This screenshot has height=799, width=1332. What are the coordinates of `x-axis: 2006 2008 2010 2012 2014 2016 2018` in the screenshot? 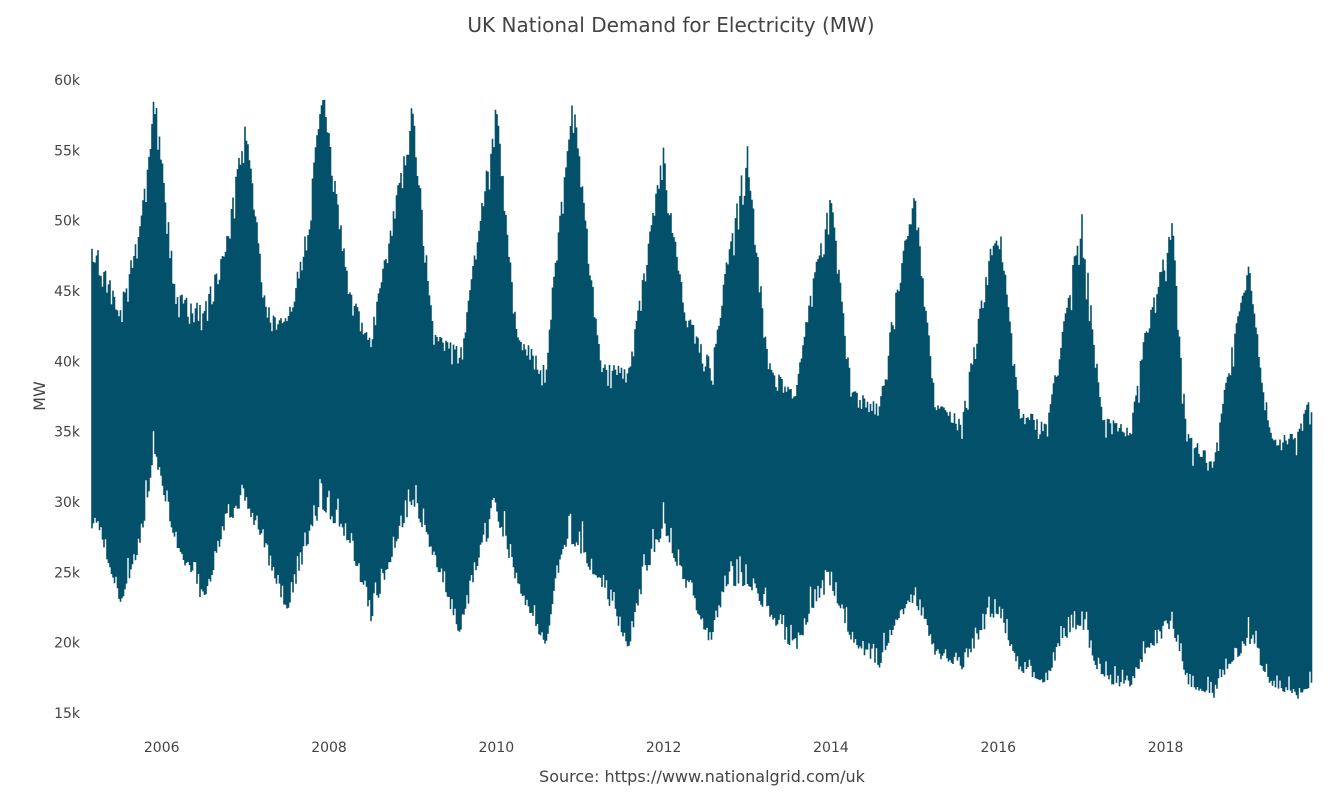 It's located at (664, 748).